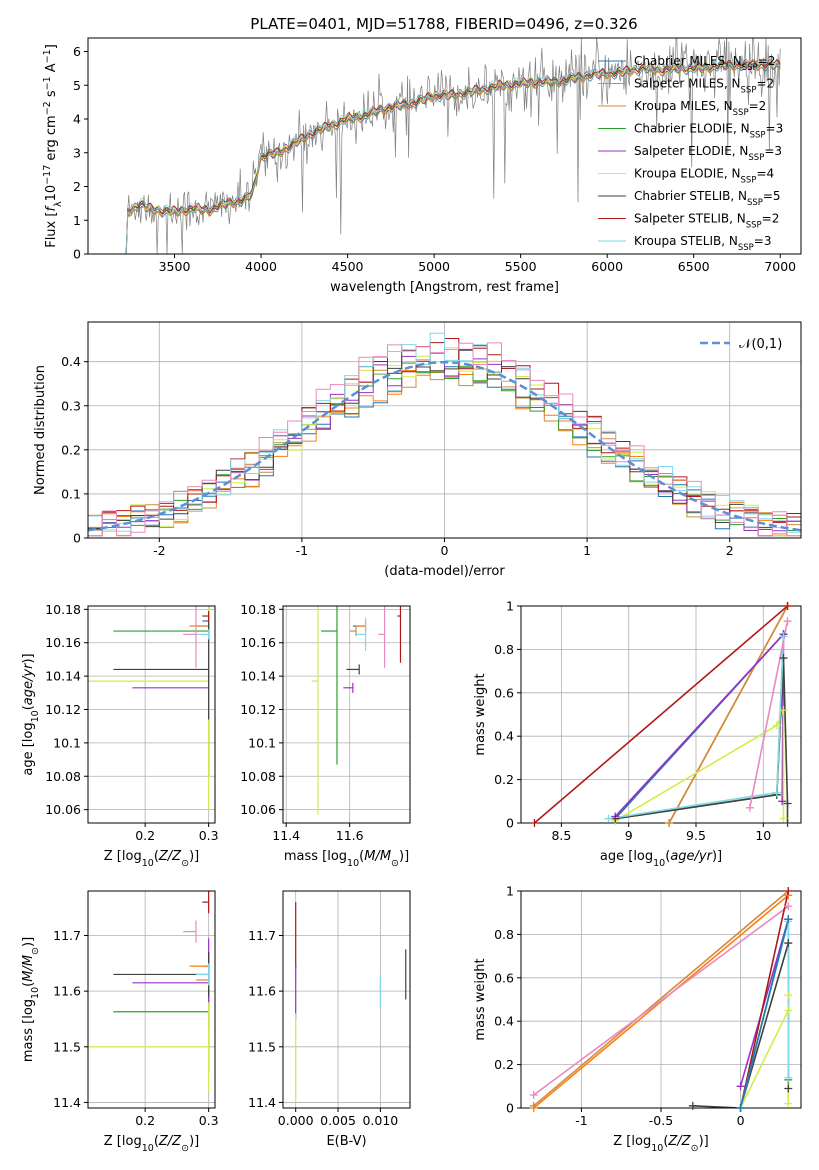 Image resolution: width=819 pixels, height=1170 pixels. Describe the element at coordinates (346, 1141) in the screenshot. I see `x-axis-label: E(B-V)` at that location.